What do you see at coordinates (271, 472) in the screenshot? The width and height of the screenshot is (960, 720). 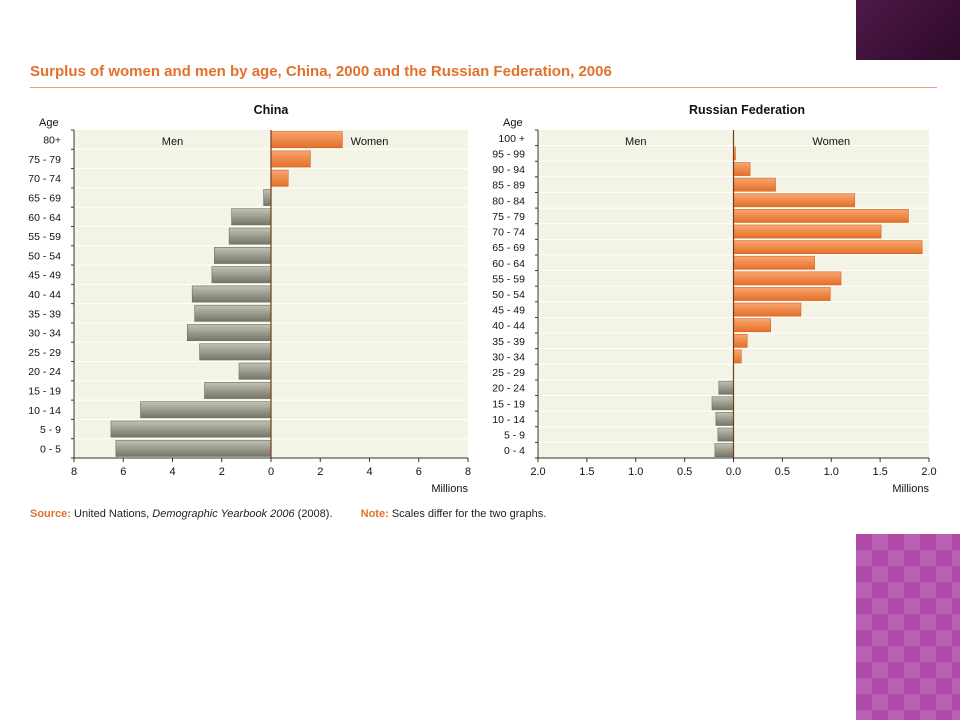 I see `chart-0-x-tick-label: 0` at bounding box center [271, 472].